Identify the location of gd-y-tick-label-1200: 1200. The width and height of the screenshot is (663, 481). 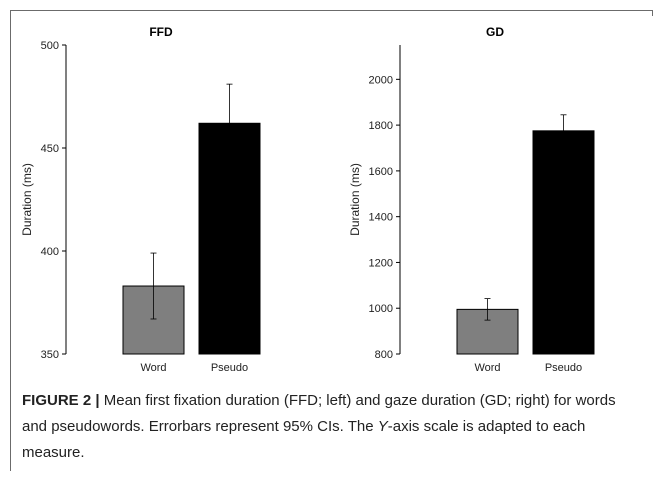
(381, 263).